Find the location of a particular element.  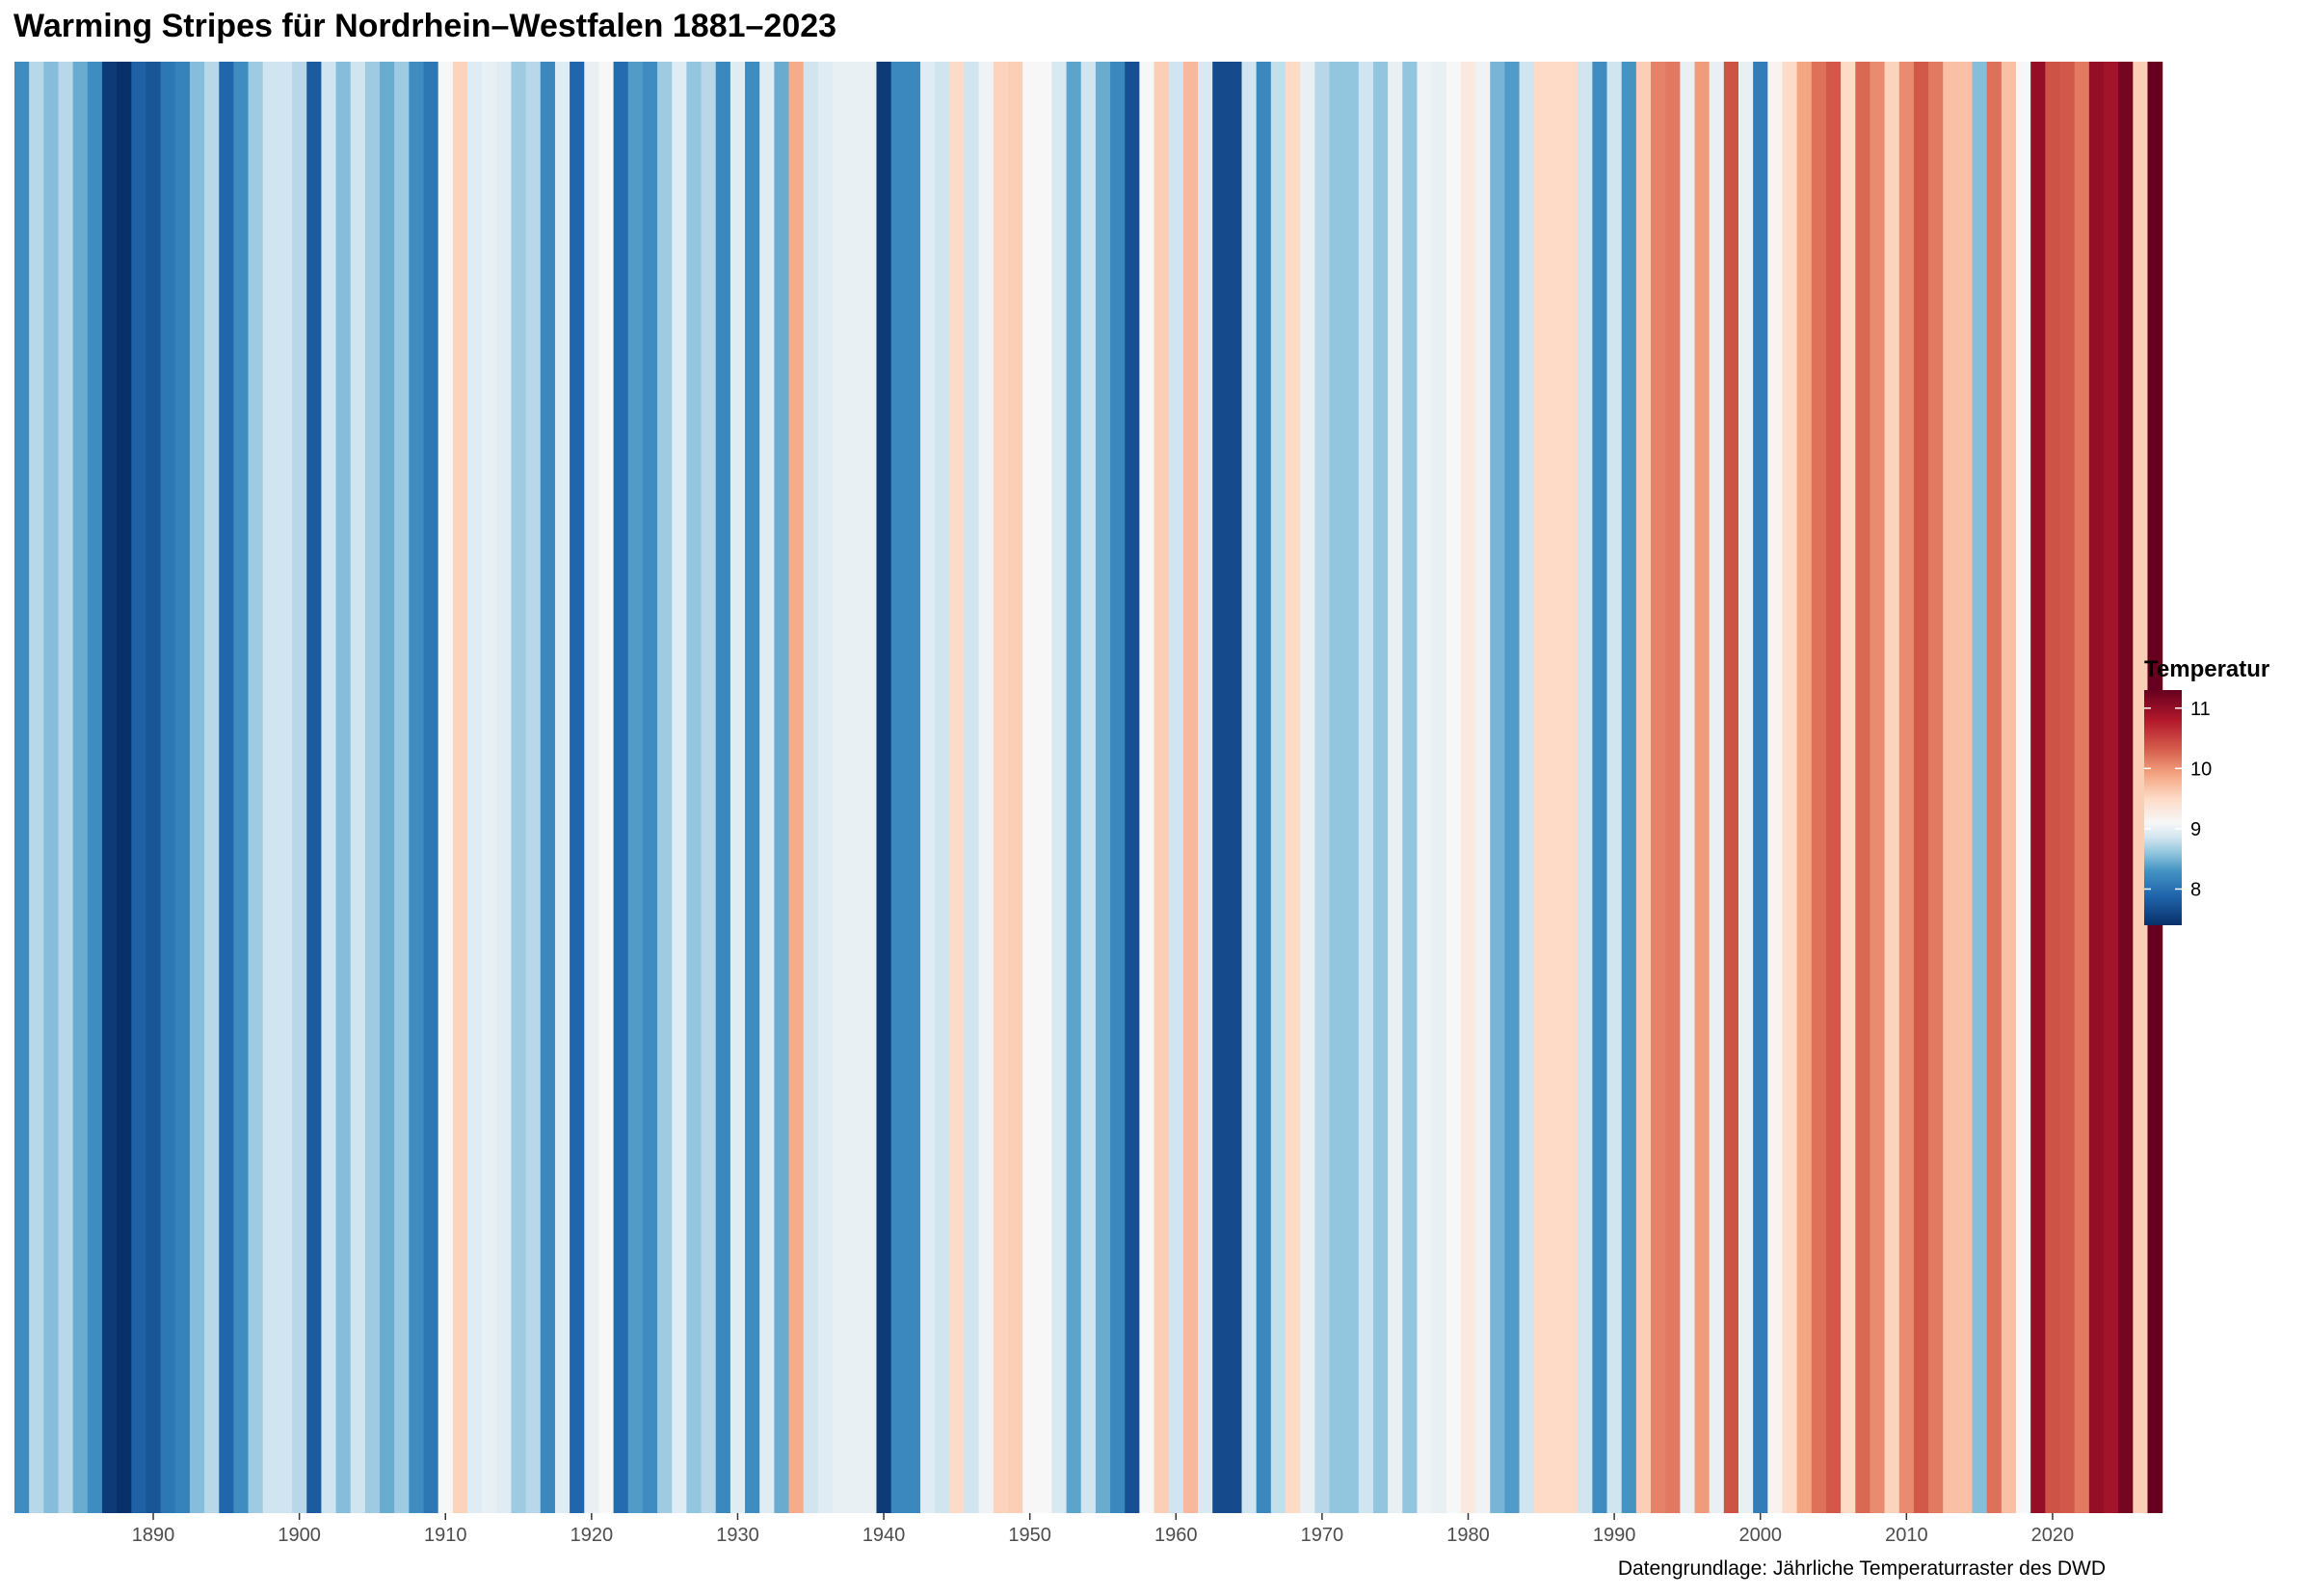

stripe-1937 is located at coordinates (840, 787).